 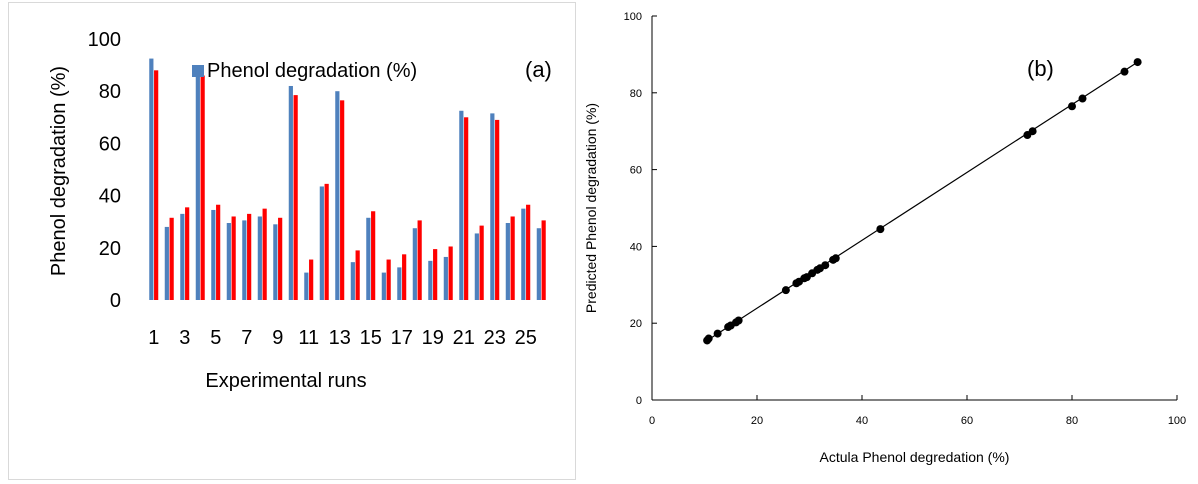 What do you see at coordinates (526, 338) in the screenshot?
I see `x-tick-label: 25` at bounding box center [526, 338].